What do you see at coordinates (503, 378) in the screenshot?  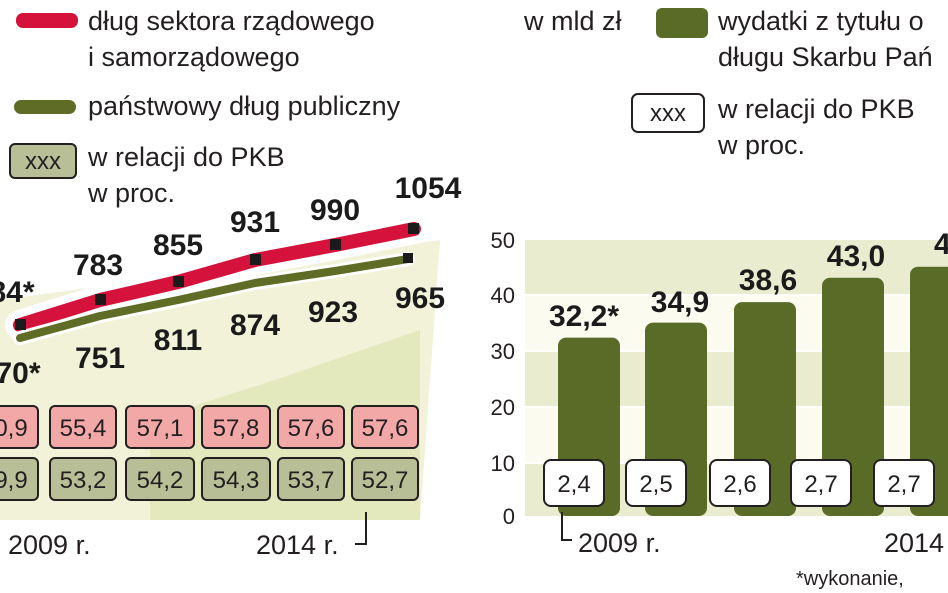 I see `right-y-axis: 50 40 30 20 10 0` at bounding box center [503, 378].